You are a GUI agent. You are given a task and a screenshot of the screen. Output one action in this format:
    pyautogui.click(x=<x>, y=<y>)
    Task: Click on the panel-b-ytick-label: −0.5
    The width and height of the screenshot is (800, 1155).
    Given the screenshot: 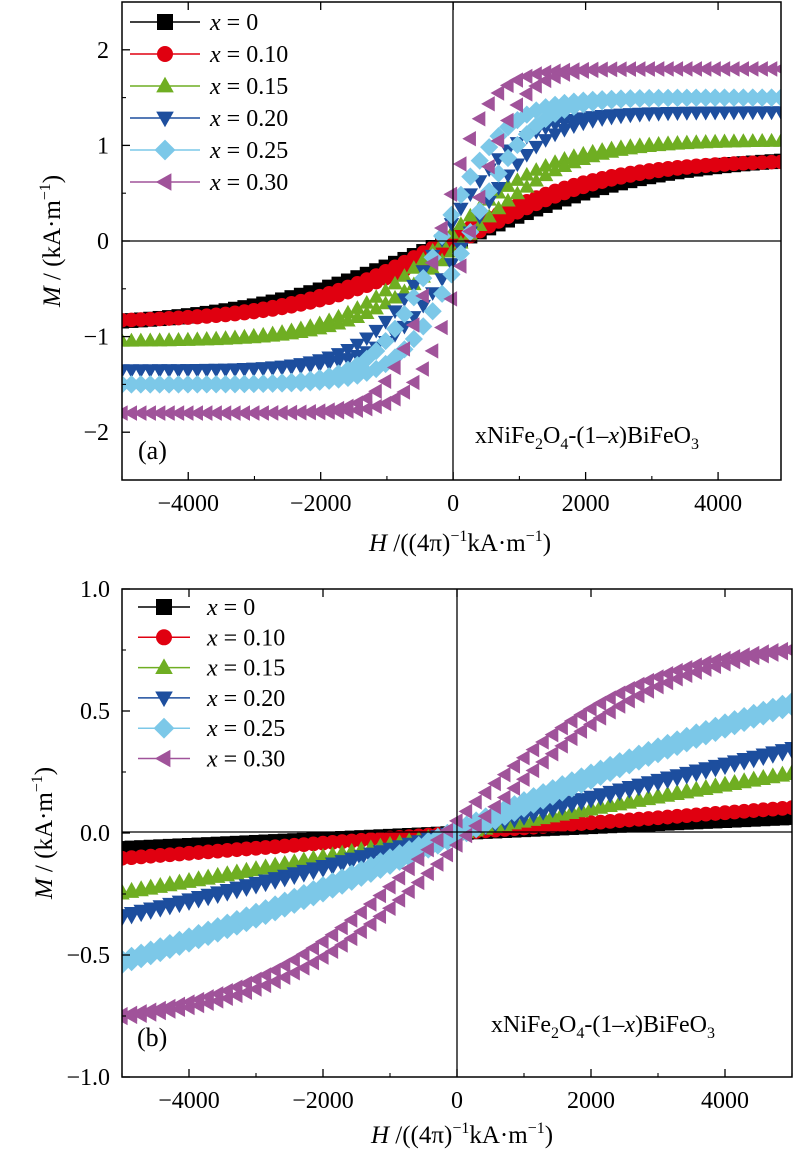 What is the action you would take?
    pyautogui.click(x=88, y=956)
    